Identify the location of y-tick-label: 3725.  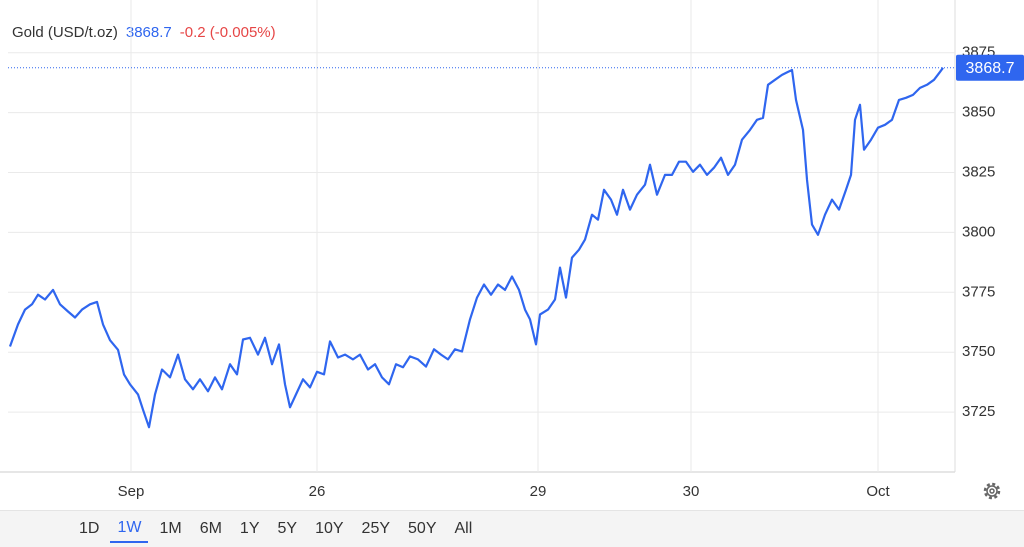
(978, 411).